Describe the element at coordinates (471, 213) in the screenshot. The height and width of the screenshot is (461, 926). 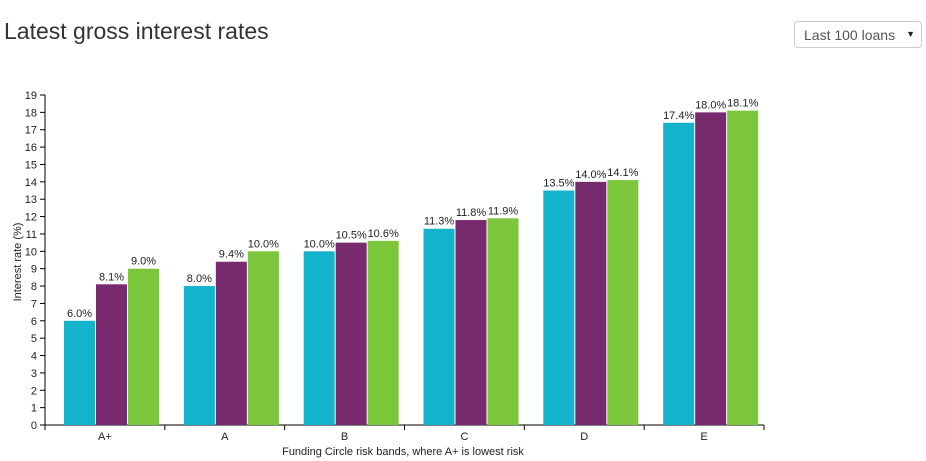
I see `data-label: 11.8%` at that location.